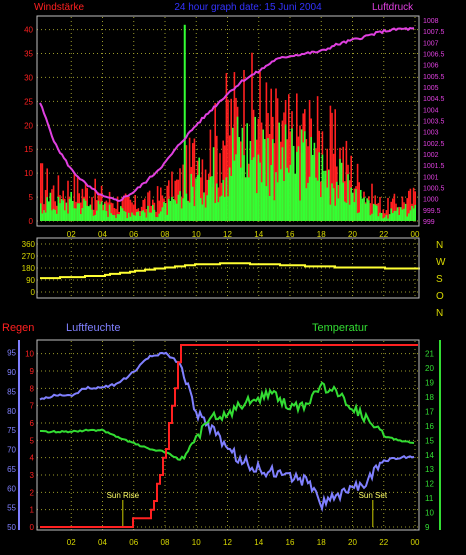 This screenshot has width=466, height=555. I want to click on rain-x-tick-label: 00, so click(415, 542).